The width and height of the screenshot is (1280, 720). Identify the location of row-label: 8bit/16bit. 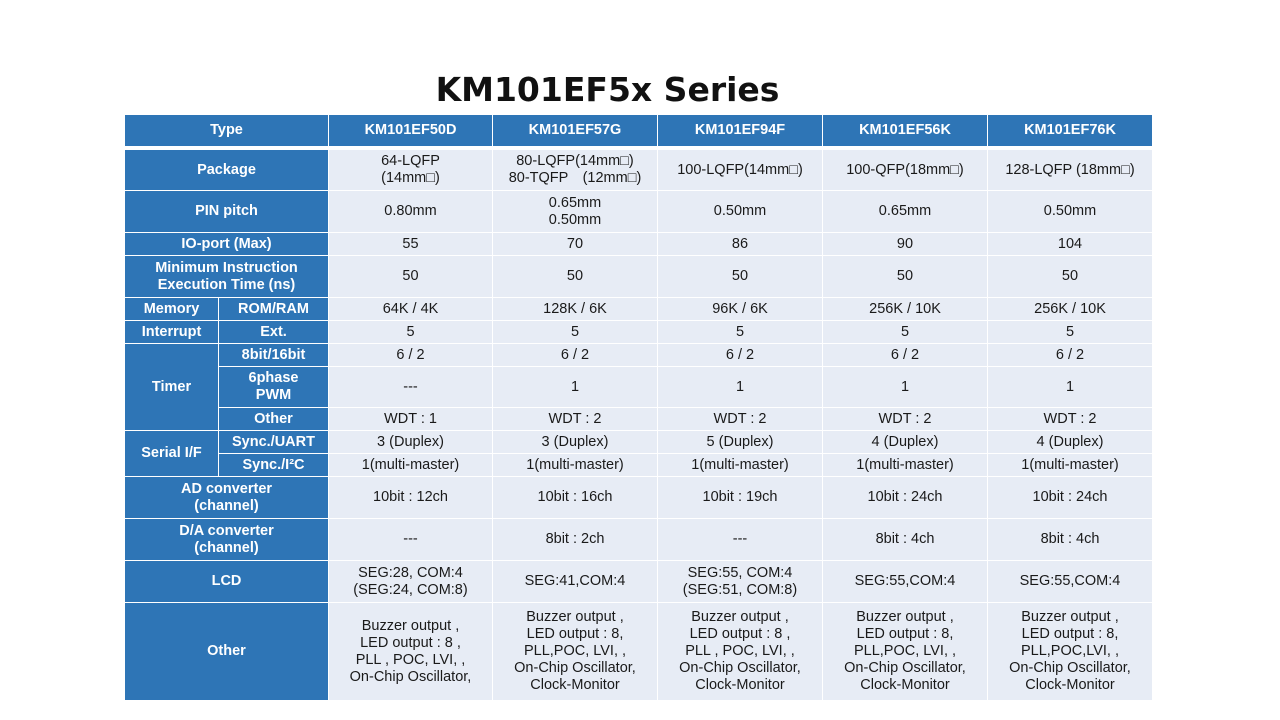
(273, 355).